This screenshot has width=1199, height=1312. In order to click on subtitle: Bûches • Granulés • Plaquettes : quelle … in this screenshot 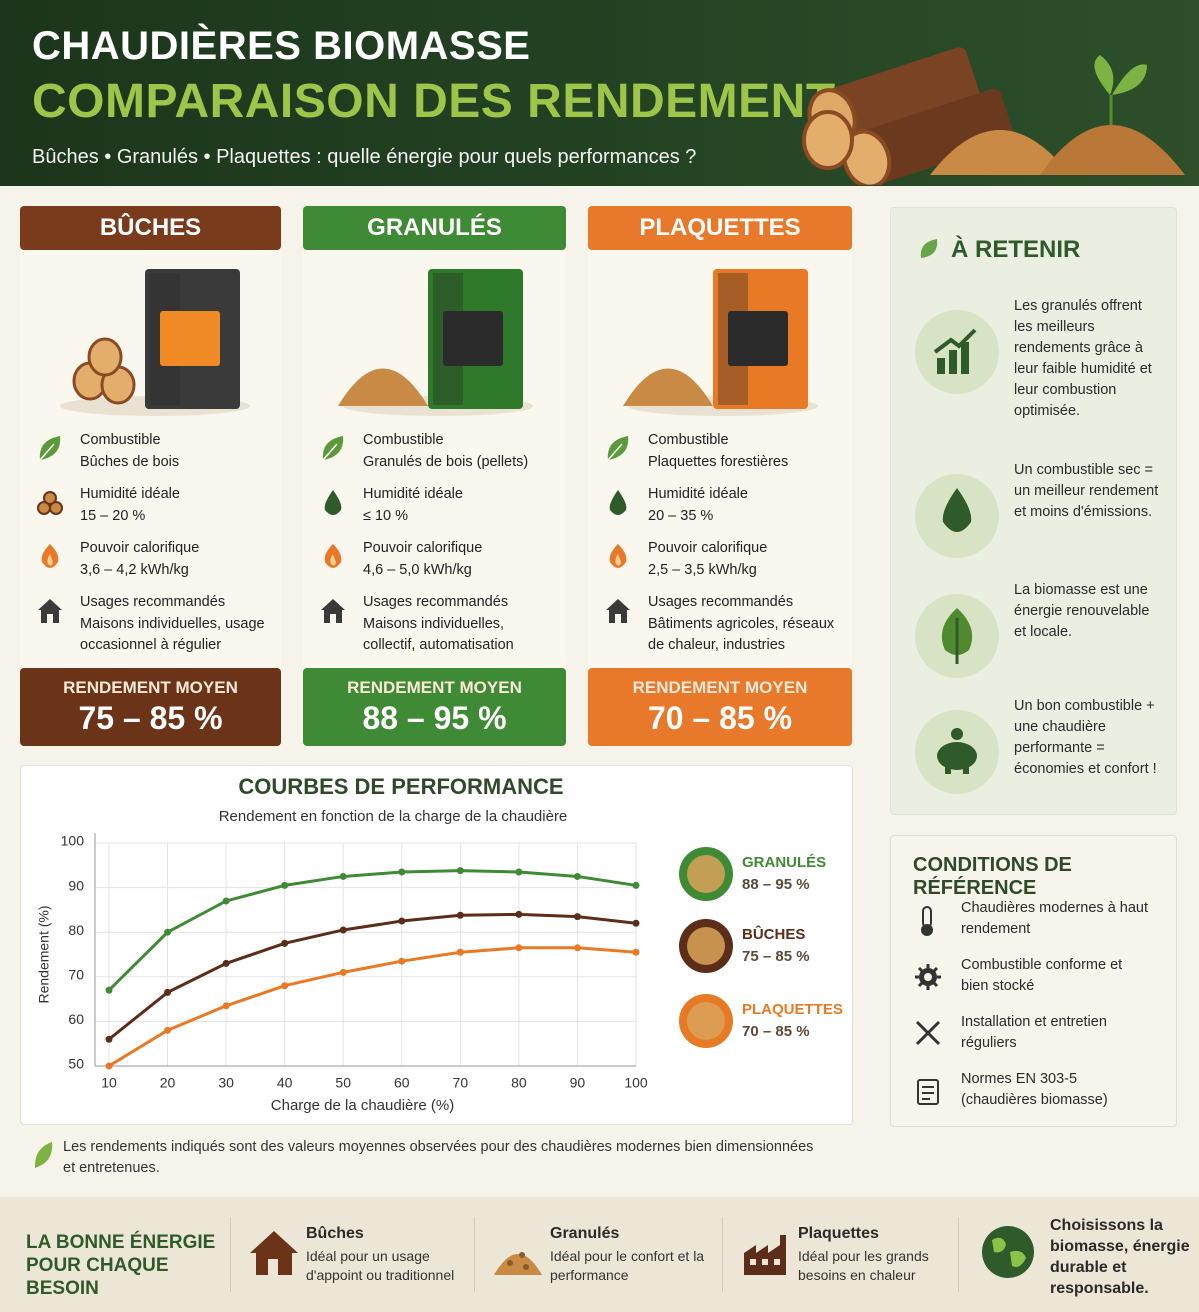, I will do `click(364, 157)`.